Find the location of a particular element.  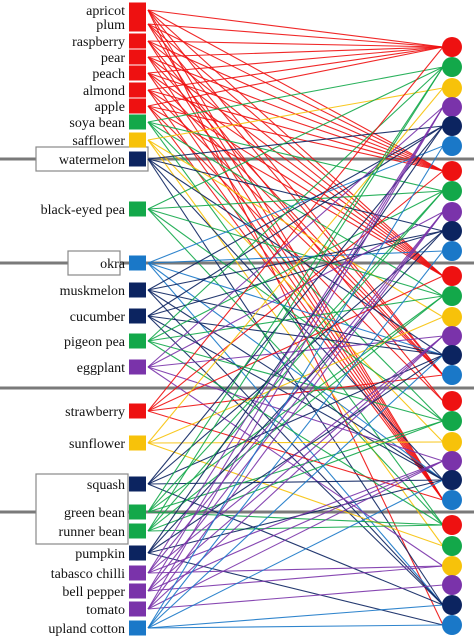

plant-node: apple is located at coordinates (120, 106).